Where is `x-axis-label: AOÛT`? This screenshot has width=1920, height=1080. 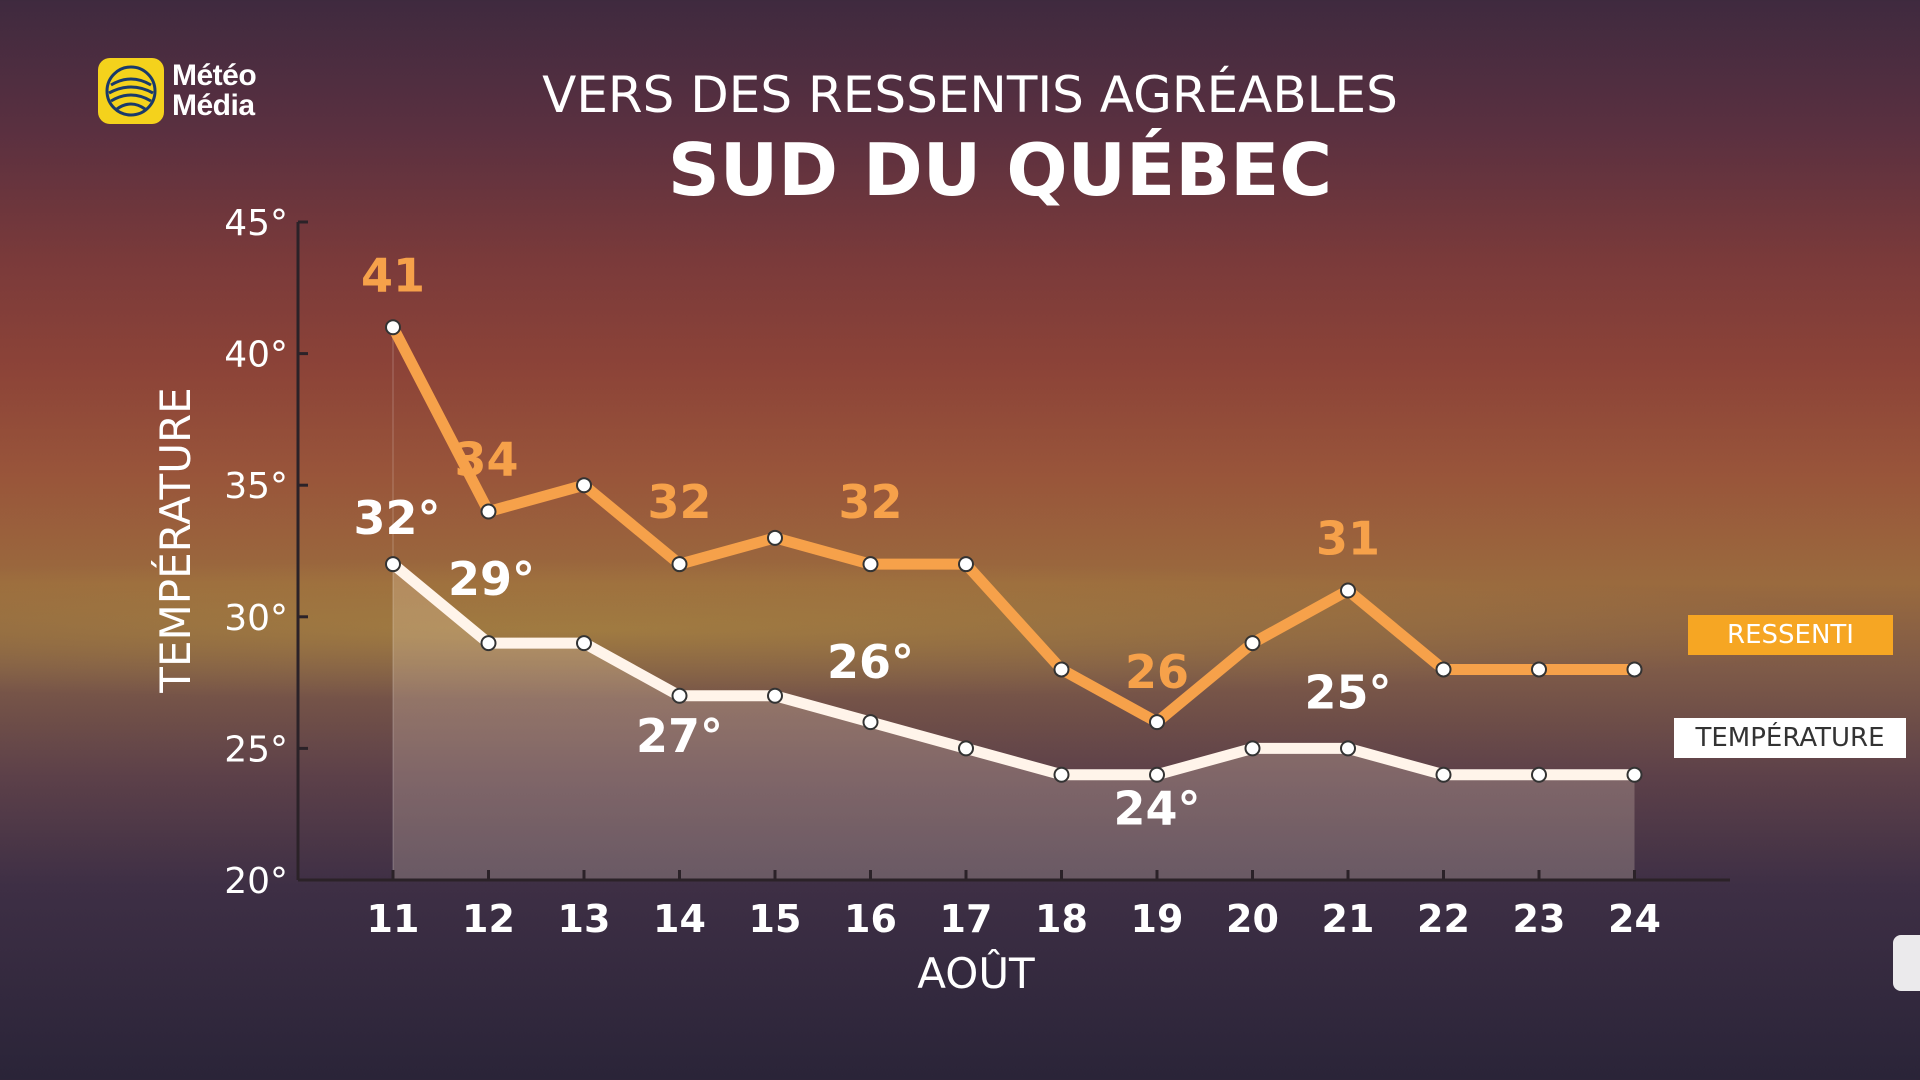
x-axis-label: AOÛT is located at coordinates (976, 973).